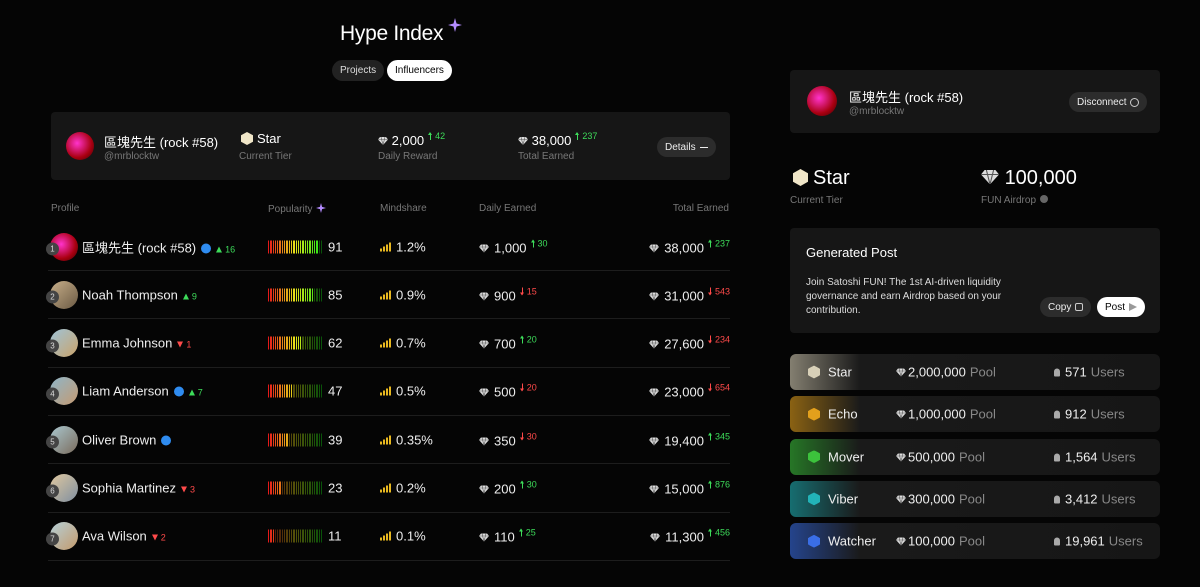 Image resolution: width=1200 pixels, height=587 pixels. I want to click on popularity-value: 39, so click(335, 440).